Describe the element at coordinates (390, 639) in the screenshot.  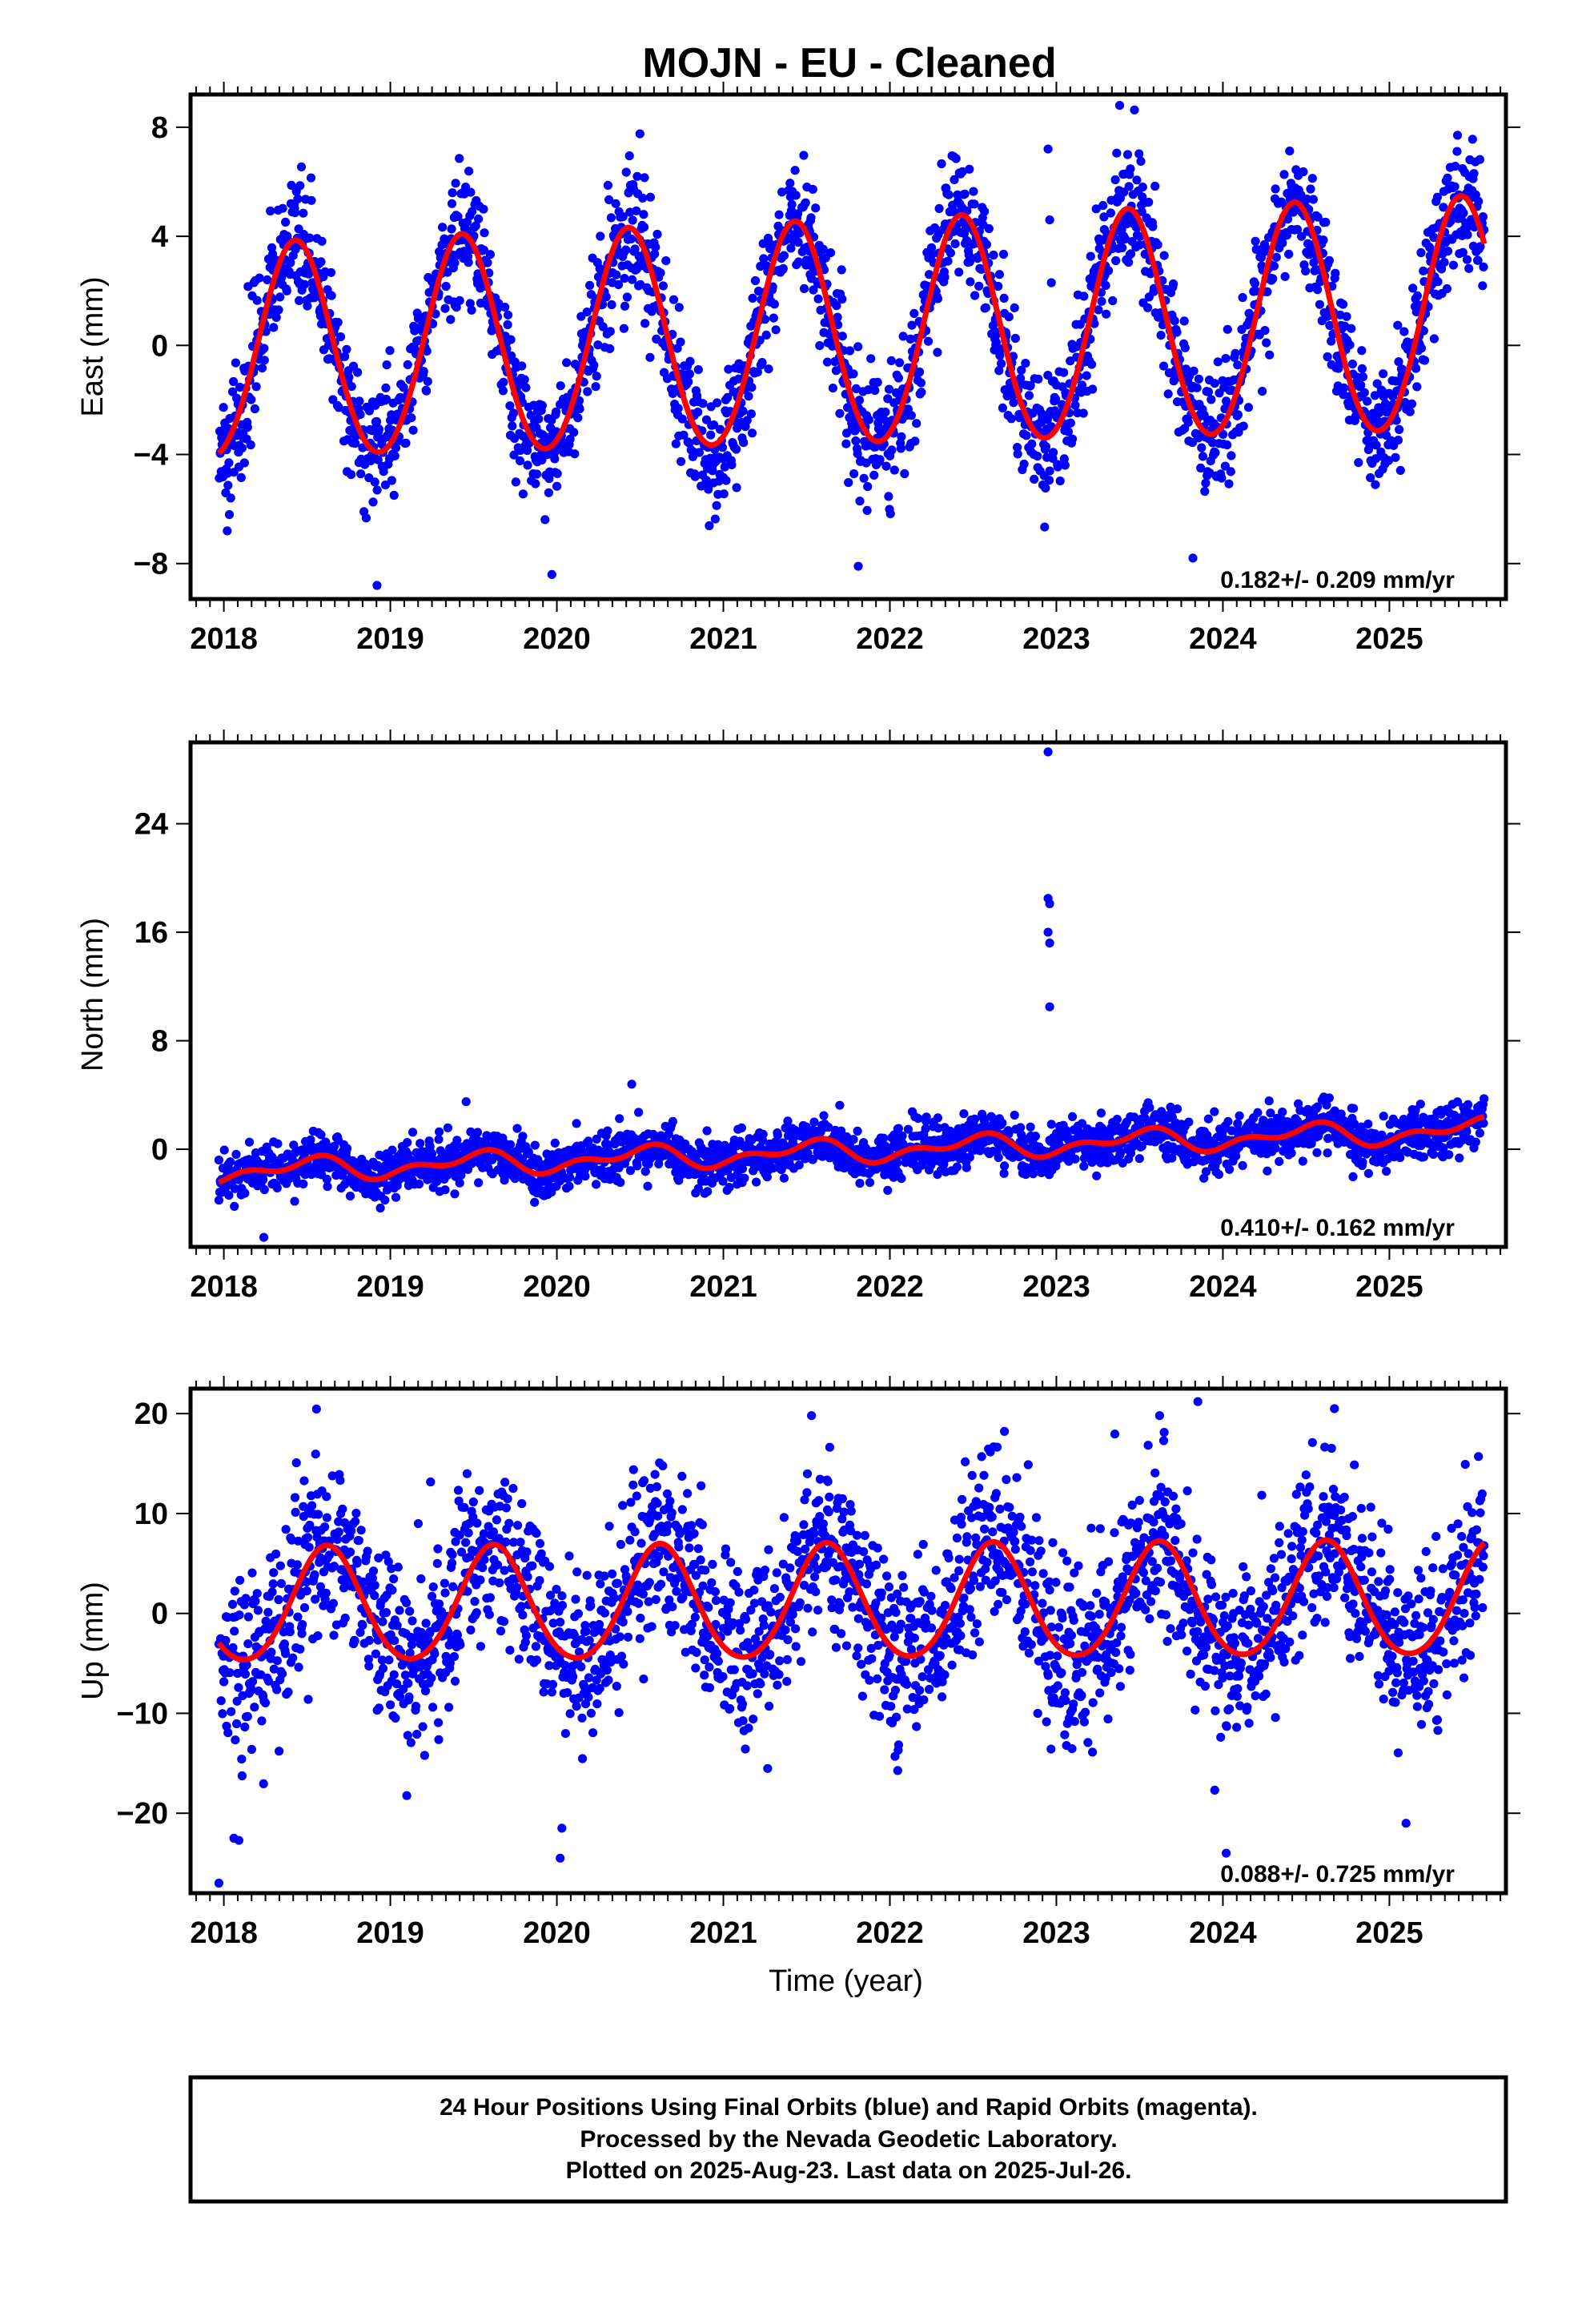
I see `x-tick-label: 2019` at that location.